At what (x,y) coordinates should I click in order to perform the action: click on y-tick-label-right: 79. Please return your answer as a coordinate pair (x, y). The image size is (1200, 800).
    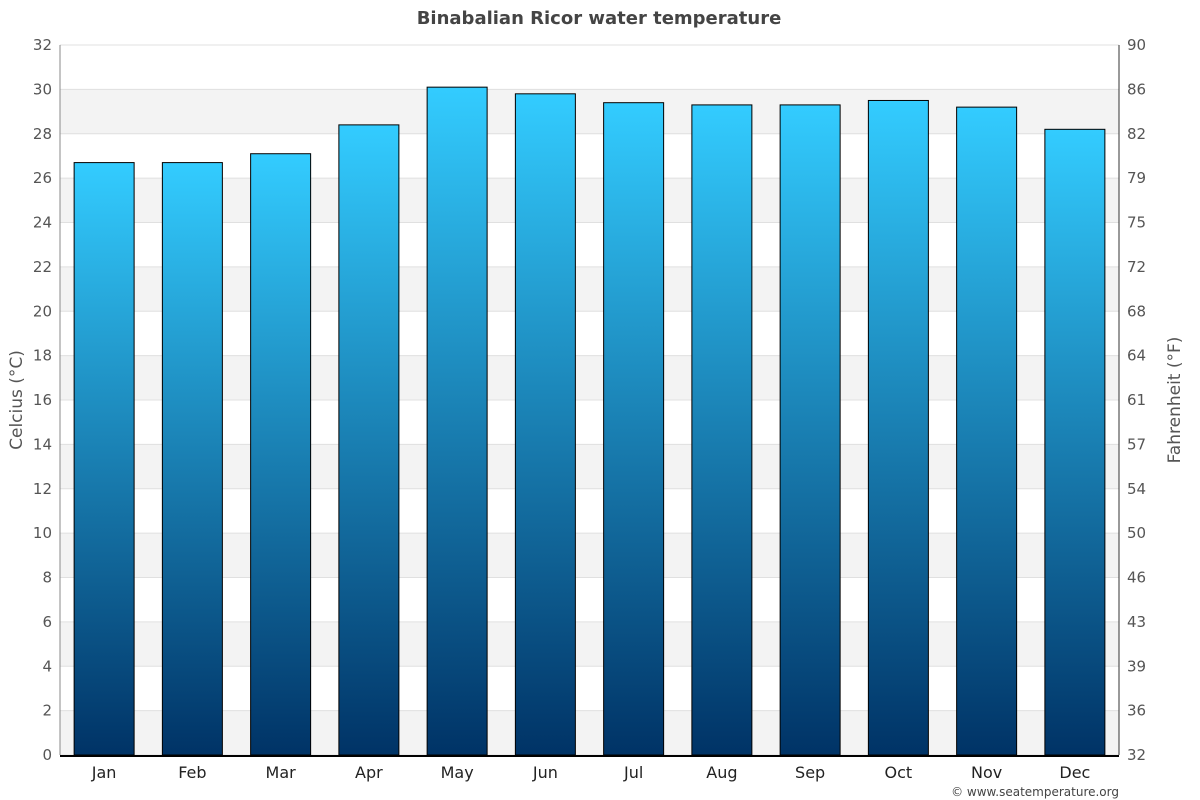
    Looking at the image, I should click on (1136, 178).